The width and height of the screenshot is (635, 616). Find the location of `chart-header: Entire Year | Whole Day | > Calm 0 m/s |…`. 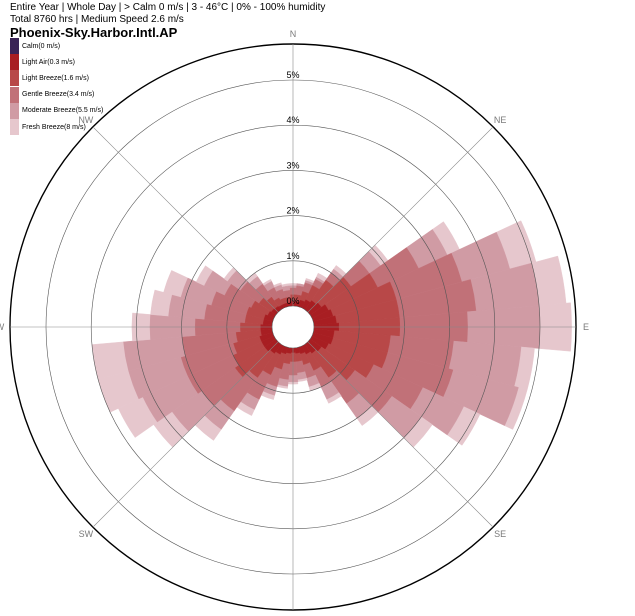

chart-header: Entire Year | Whole Day | > Calm 0 m/s |… is located at coordinates (167, 21).